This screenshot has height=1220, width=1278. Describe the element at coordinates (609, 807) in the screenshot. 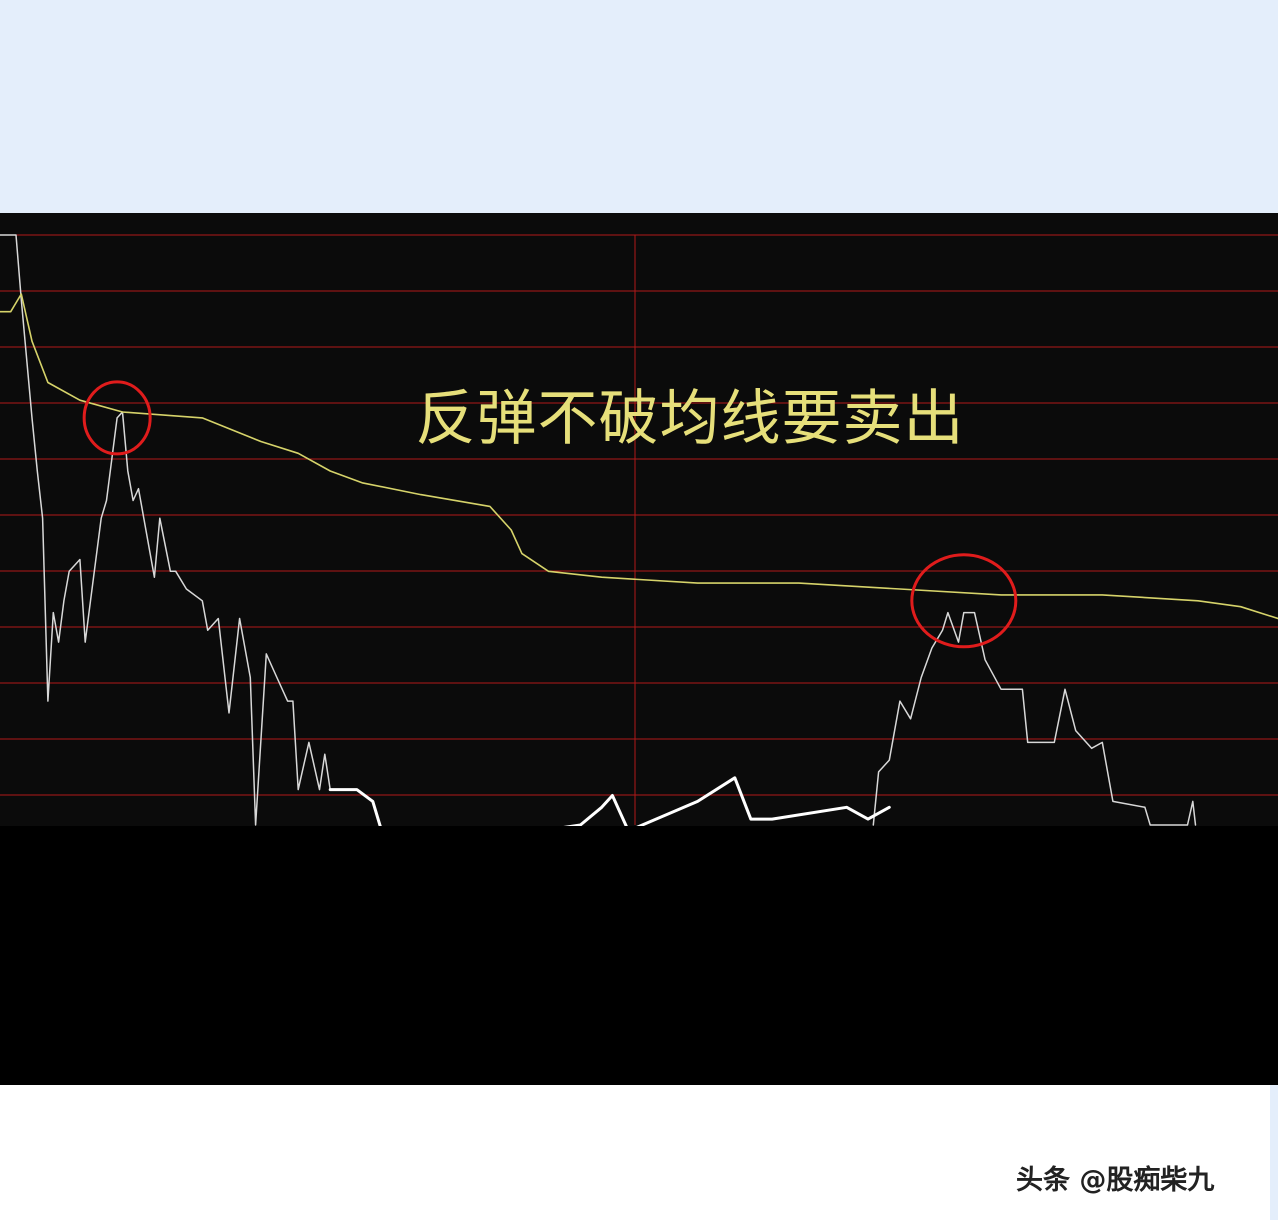

I see `hand-drawn-line` at that location.